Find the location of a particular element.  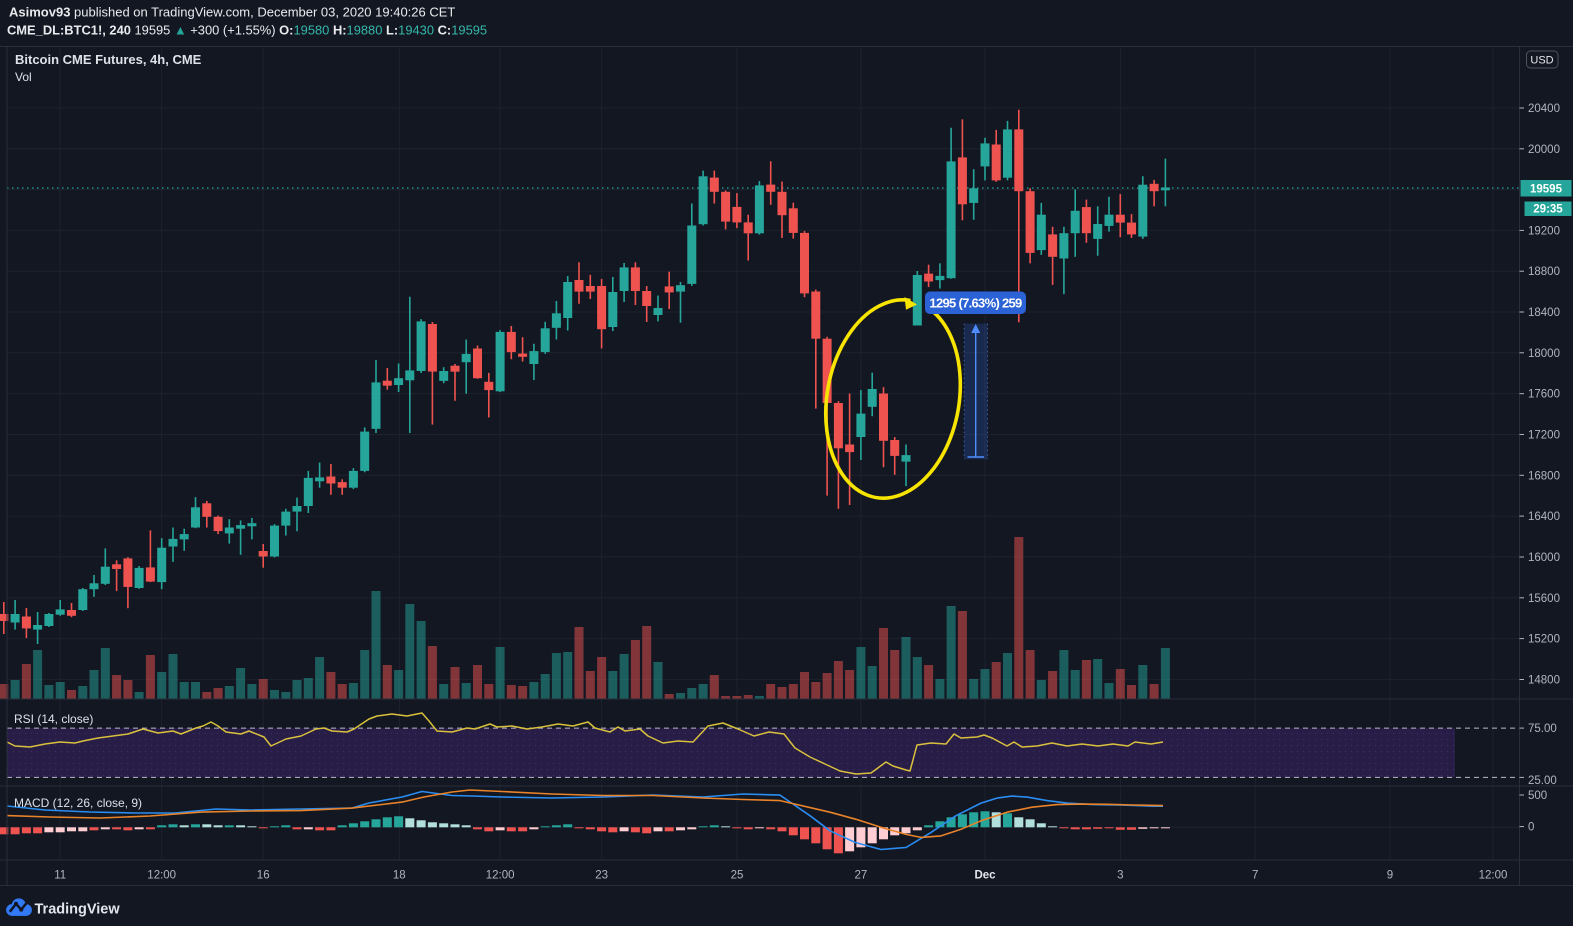

svg-text: 18 is located at coordinates (399, 876).